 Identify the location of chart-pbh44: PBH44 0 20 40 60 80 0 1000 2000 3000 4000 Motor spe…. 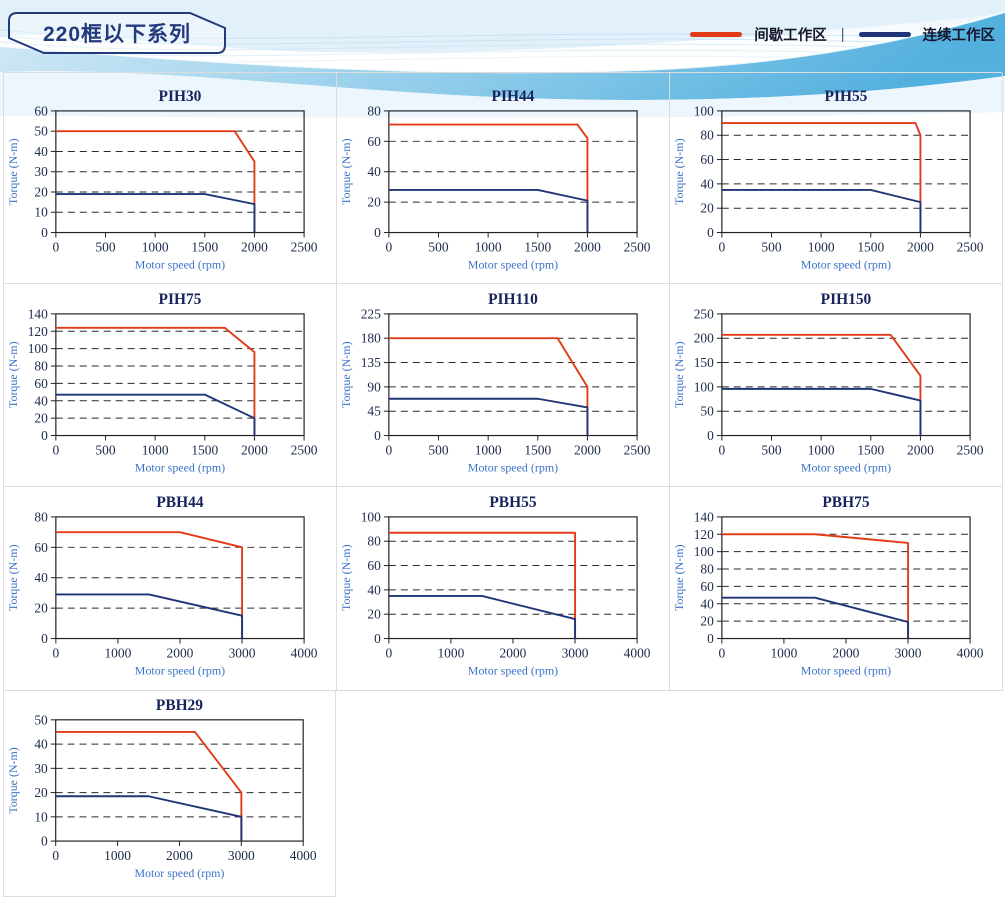
(162, 585).